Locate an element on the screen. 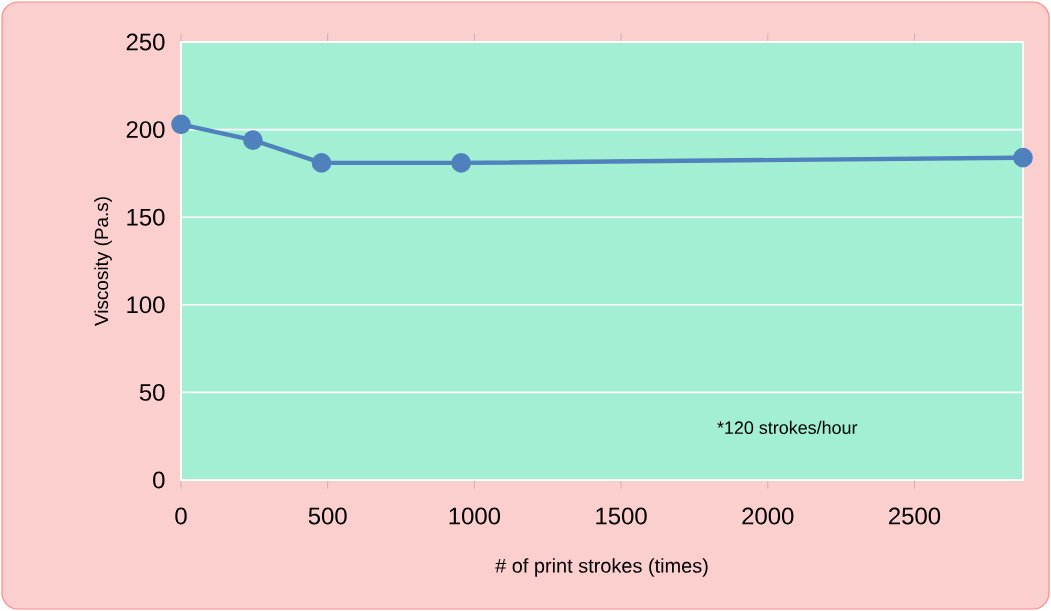 The image size is (1051, 611). y-axis-title: Viscosity (Pa.s) is located at coordinates (103, 261).